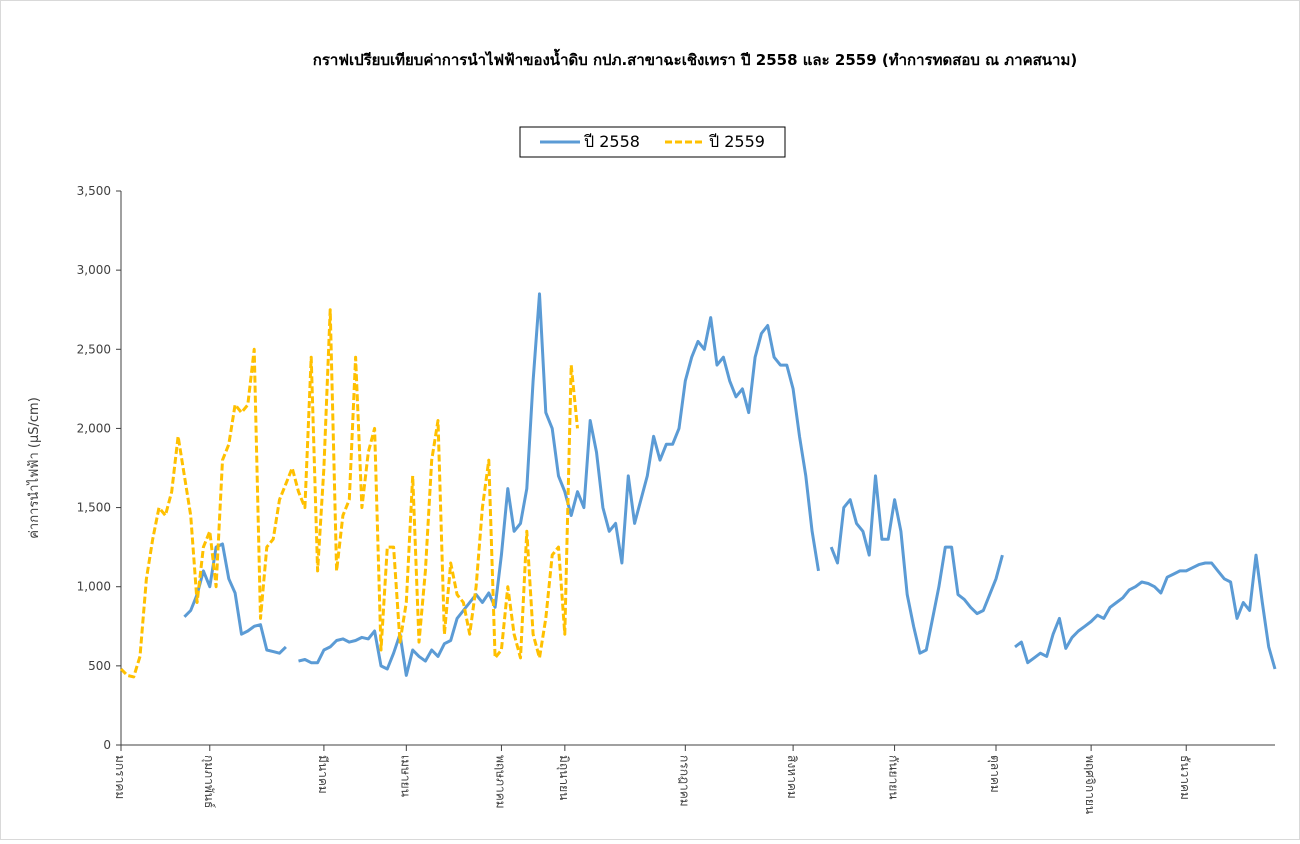  Describe the element at coordinates (94, 191) in the screenshot. I see `y-tick-label: 3,500` at that location.